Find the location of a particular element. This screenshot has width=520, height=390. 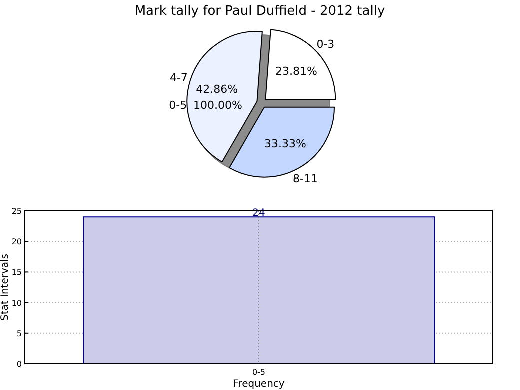

data-label: 42.86% is located at coordinates (217, 89).